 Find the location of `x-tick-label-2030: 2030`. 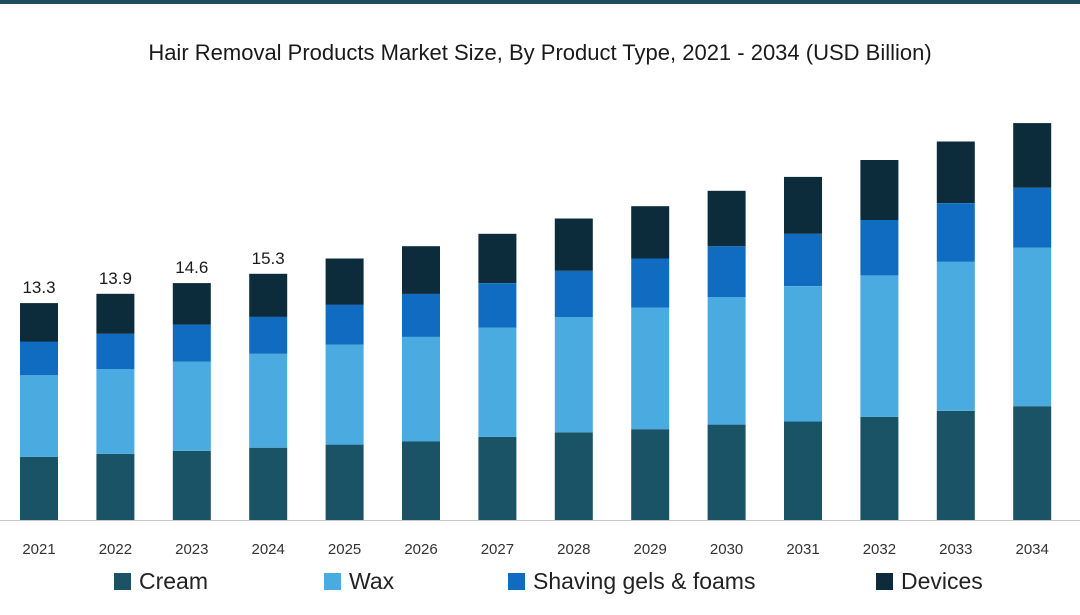

x-tick-label-2030: 2030 is located at coordinates (726, 549).